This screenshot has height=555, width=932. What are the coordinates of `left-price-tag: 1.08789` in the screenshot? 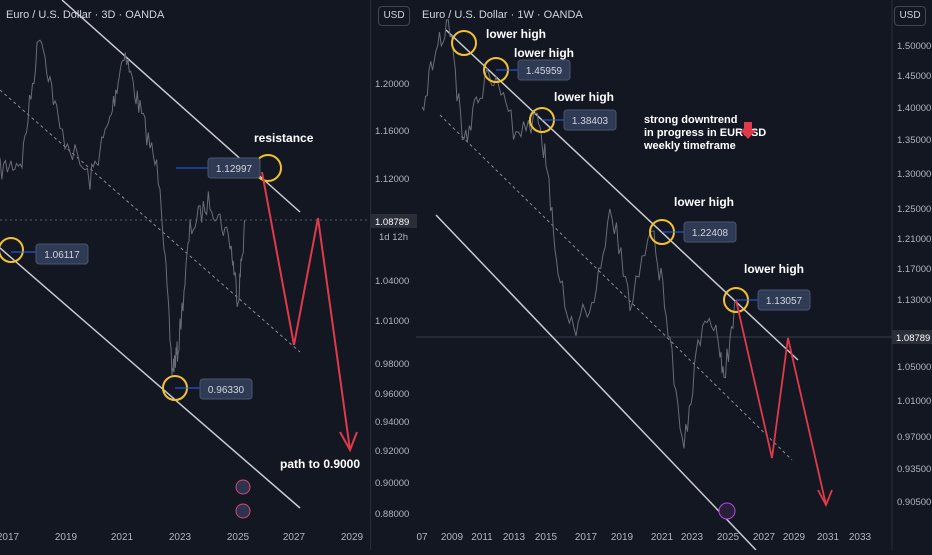 It's located at (392, 222).